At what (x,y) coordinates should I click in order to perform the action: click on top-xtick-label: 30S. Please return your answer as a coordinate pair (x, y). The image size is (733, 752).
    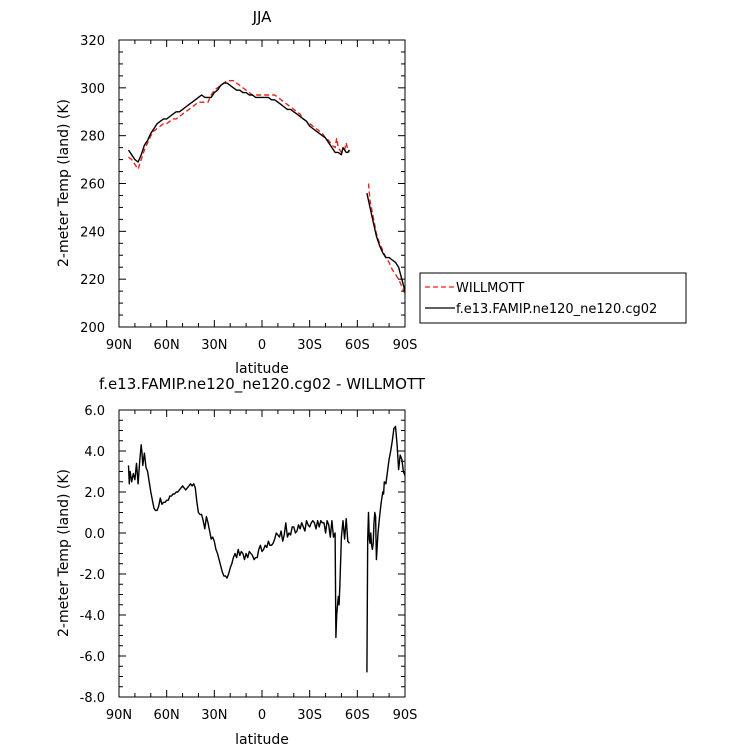
    Looking at the image, I should click on (309, 345).